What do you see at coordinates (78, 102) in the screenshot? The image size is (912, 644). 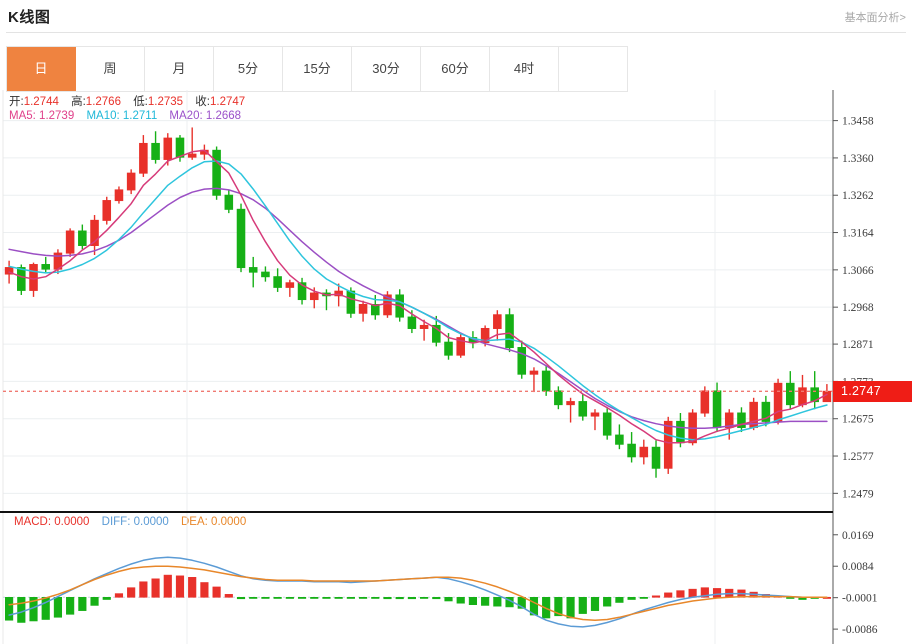 I see `high-label: 高:` at bounding box center [78, 102].